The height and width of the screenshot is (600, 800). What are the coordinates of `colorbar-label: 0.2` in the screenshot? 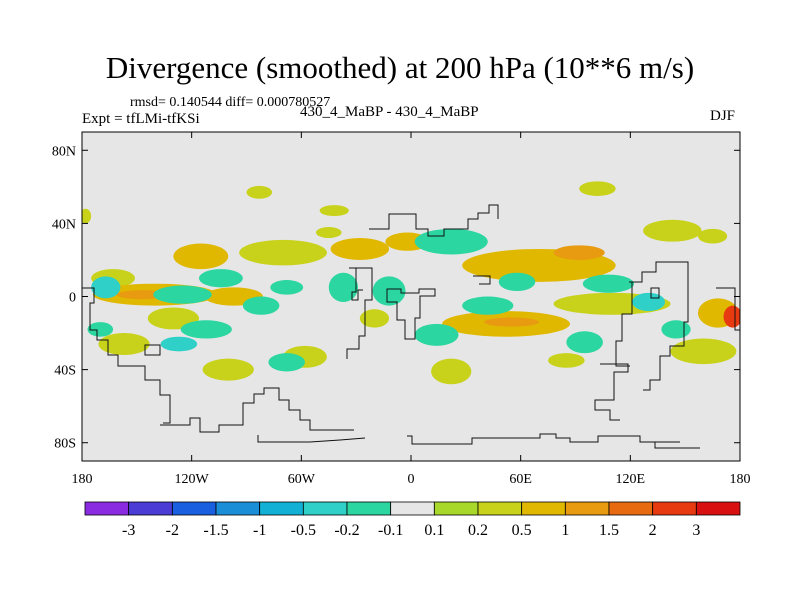 It's located at (478, 530).